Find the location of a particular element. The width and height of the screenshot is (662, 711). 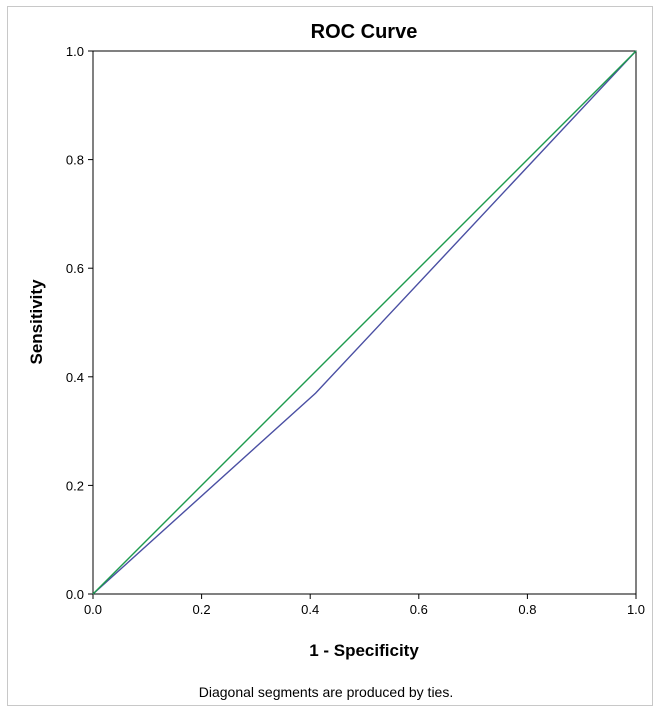

x-tick-label: 0.8 is located at coordinates (527, 609).